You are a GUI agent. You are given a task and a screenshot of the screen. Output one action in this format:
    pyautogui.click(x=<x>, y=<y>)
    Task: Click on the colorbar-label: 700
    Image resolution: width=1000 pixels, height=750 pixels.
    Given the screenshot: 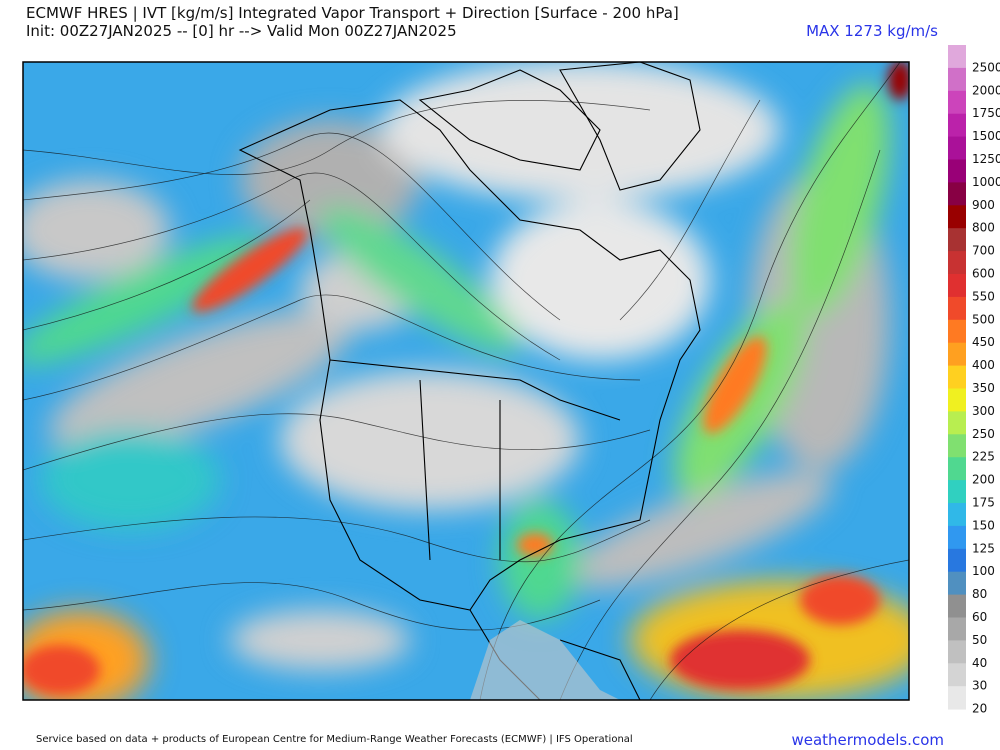 What is the action you would take?
    pyautogui.click(x=983, y=251)
    